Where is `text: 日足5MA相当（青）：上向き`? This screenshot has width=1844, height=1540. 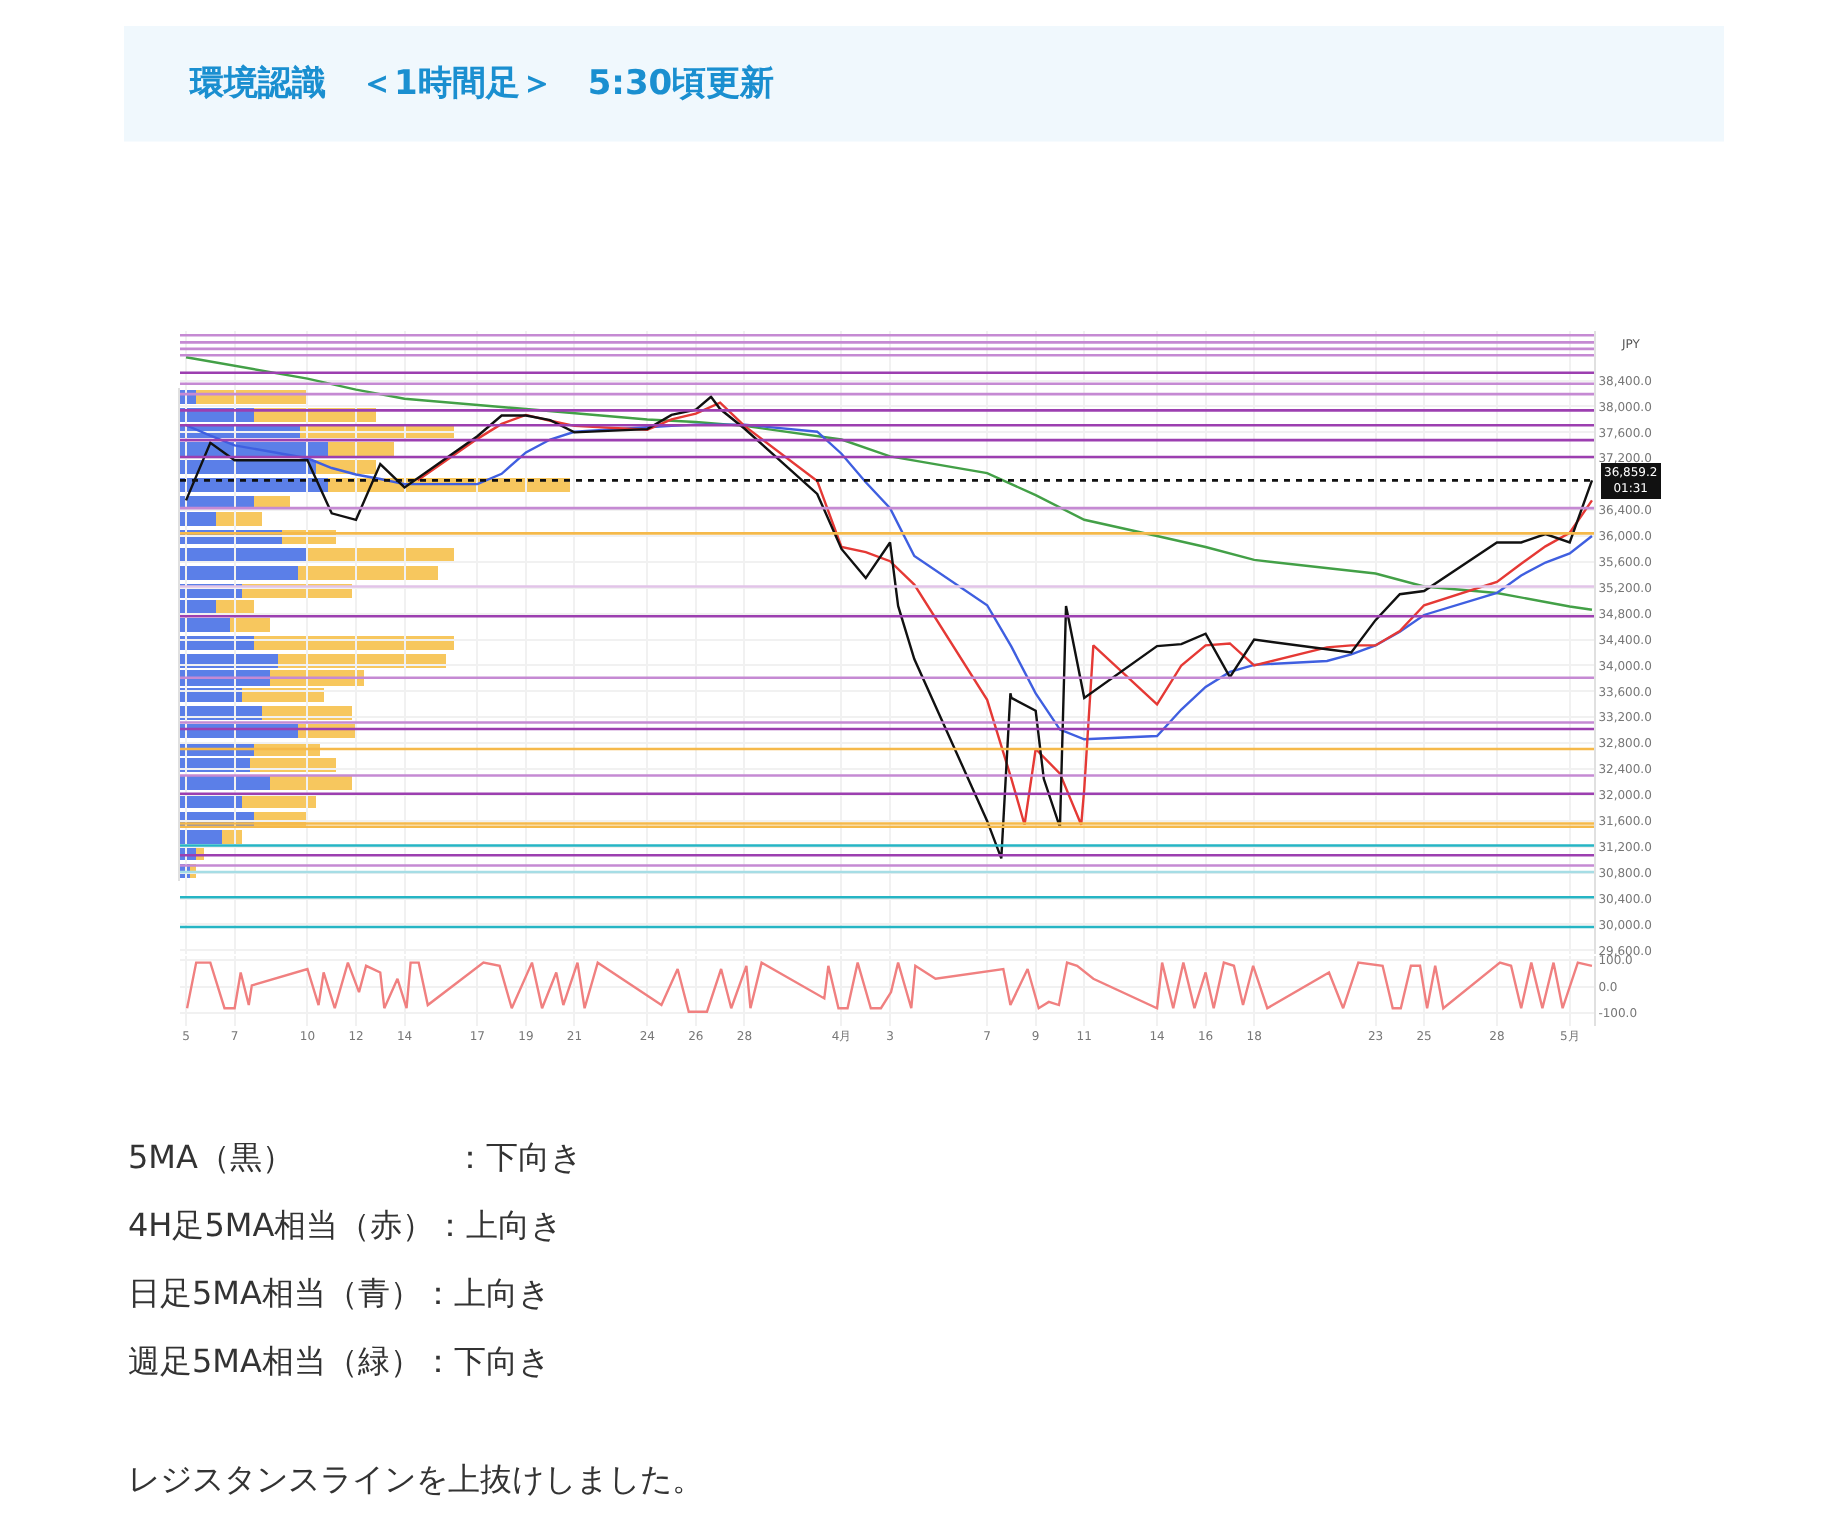
text: 日足5MA相当（青）：上向き is located at coordinates (339, 1293).